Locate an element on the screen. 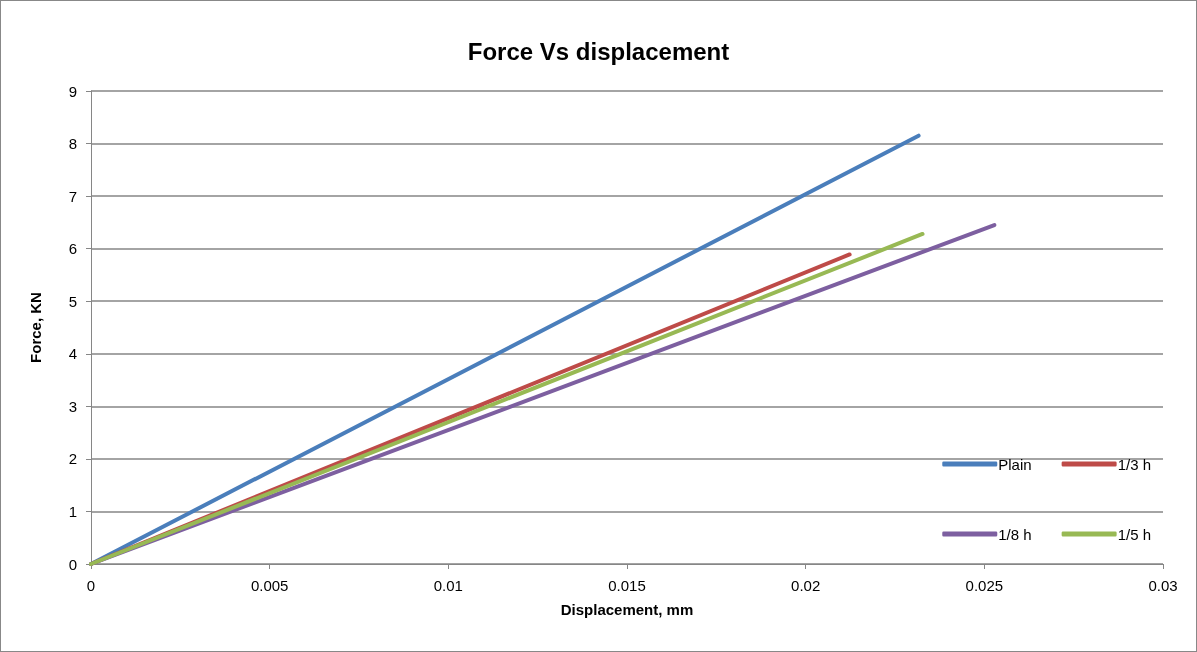 Image resolution: width=1197 pixels, height=652 pixels. x-tick-label: 0.01 is located at coordinates (448, 585).